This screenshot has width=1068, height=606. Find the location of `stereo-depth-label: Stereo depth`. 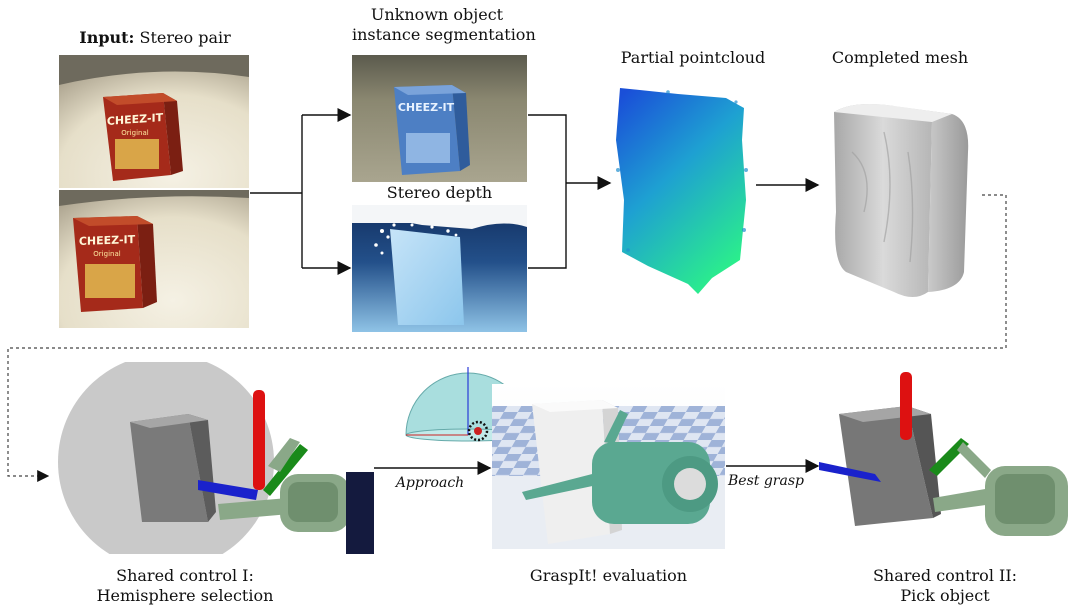

stereo-depth-label: Stereo depth is located at coordinates (439, 192).